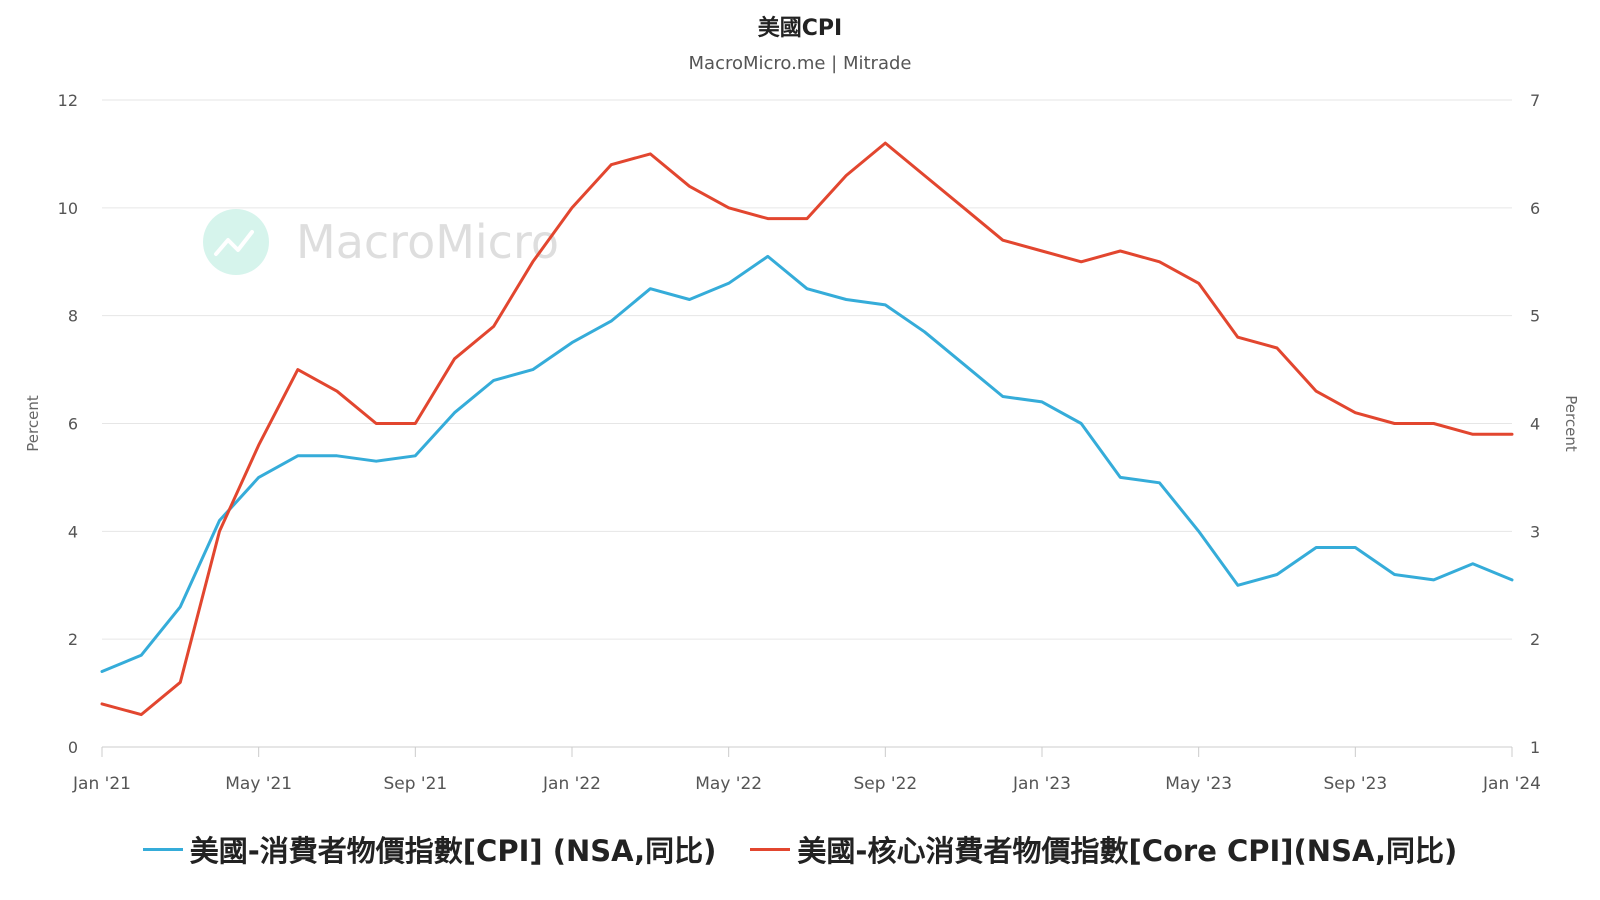 Image resolution: width=1600 pixels, height=900 pixels. What do you see at coordinates (728, 784) in the screenshot?
I see `x-tick-label: May '22` at bounding box center [728, 784].